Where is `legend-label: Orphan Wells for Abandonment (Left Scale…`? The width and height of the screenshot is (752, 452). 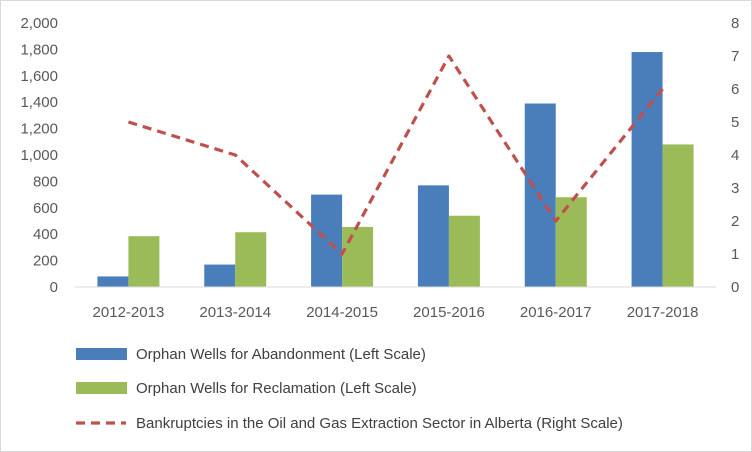 legend-label: Orphan Wells for Abandonment (Left Scale… is located at coordinates (281, 354).